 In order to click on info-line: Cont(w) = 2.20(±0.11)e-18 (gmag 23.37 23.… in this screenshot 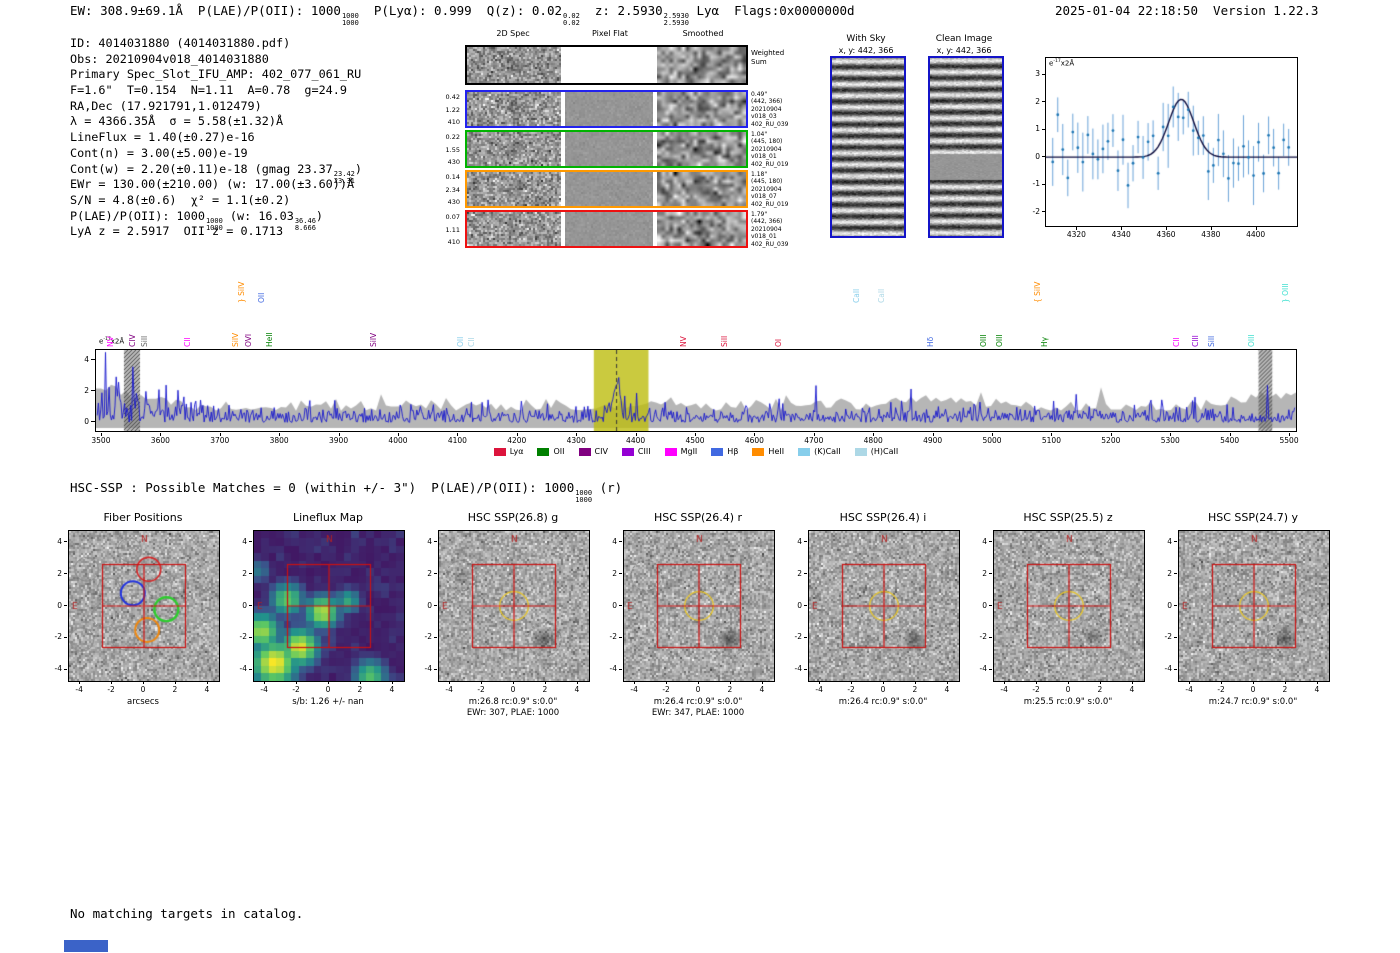, I will do `click(216, 173)`.